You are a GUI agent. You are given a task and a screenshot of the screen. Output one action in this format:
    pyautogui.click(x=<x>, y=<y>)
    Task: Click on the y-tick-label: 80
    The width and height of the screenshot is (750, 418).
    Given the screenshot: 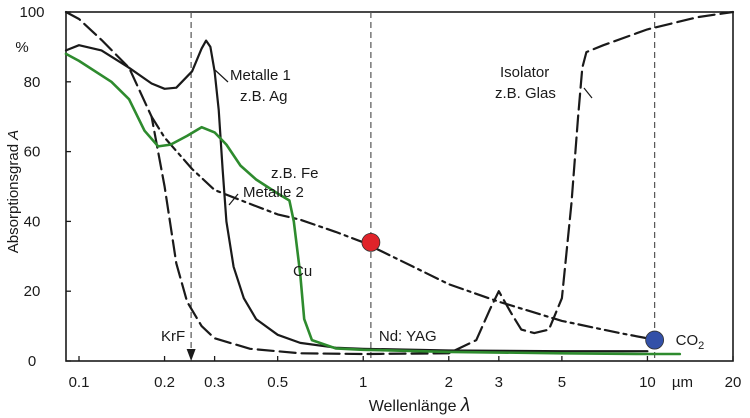 What is the action you would take?
    pyautogui.click(x=32, y=82)
    